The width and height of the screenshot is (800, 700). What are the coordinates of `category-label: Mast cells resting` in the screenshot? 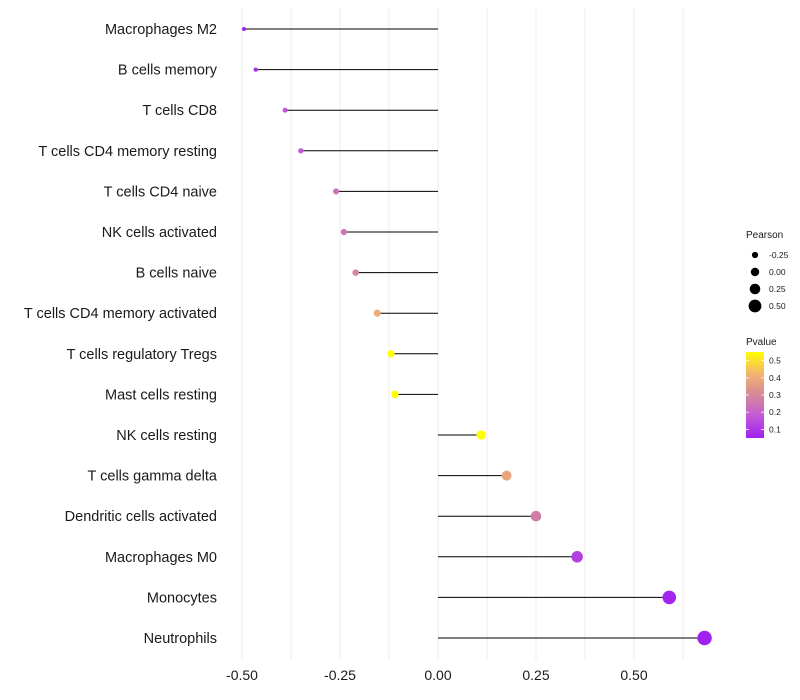 It's located at (161, 395).